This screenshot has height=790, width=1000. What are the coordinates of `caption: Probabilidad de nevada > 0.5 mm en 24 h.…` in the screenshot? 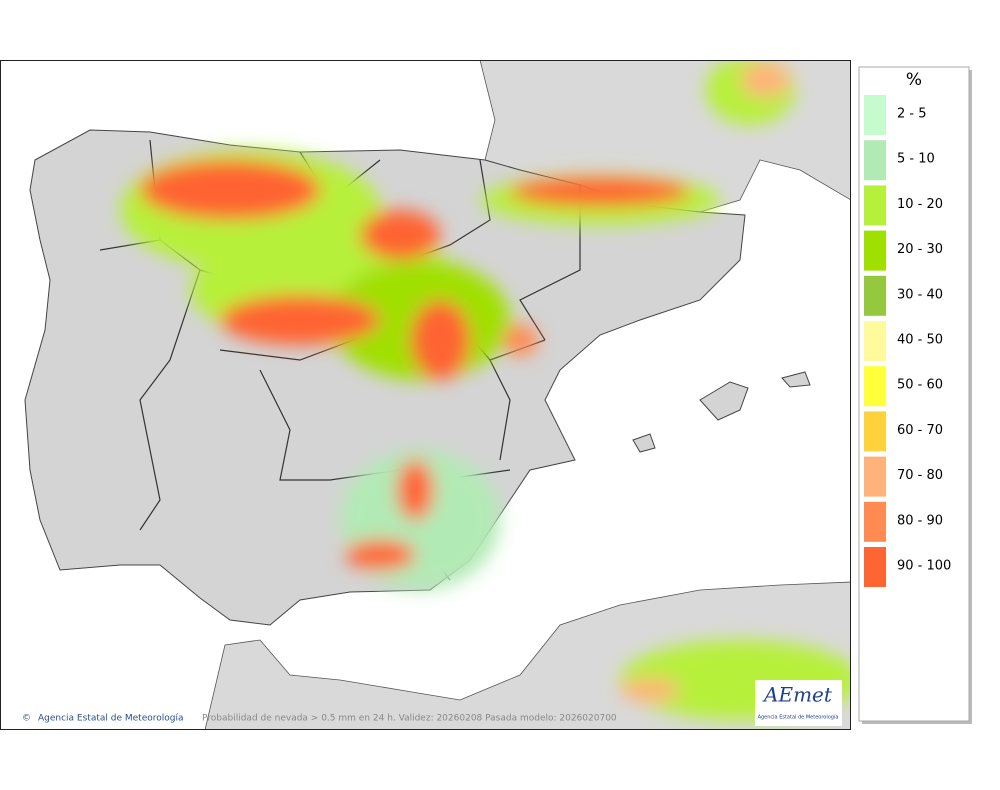 It's located at (409, 719).